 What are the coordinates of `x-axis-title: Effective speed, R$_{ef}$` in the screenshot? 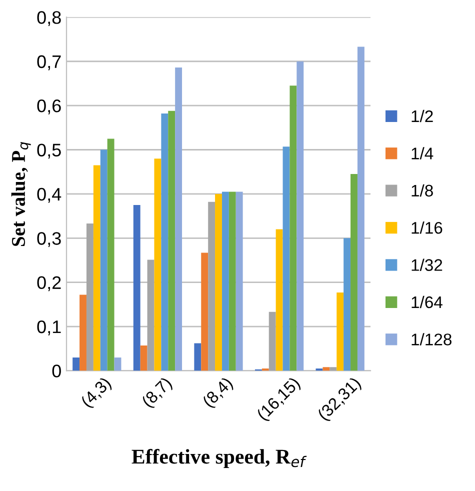 It's located at (219, 458).